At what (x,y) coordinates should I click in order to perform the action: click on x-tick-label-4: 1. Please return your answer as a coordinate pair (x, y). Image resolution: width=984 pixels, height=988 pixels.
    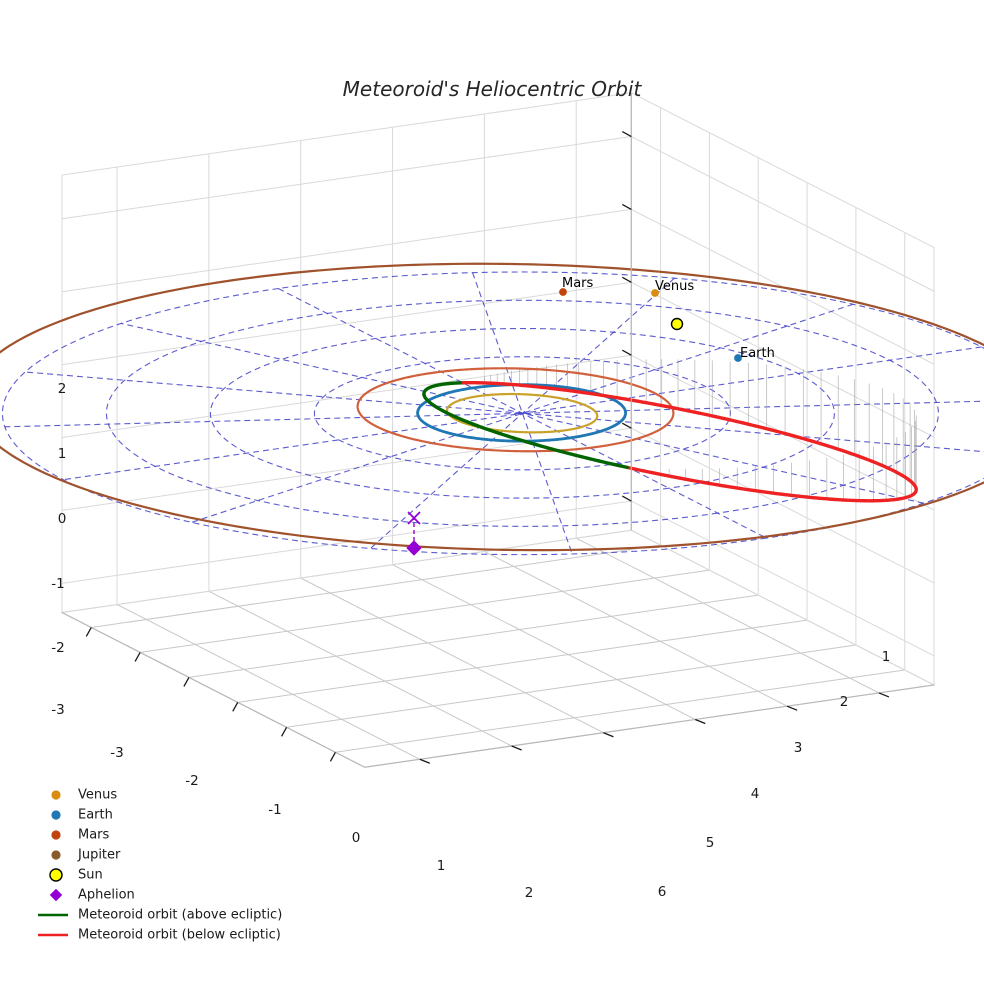
    Looking at the image, I should click on (441, 866).